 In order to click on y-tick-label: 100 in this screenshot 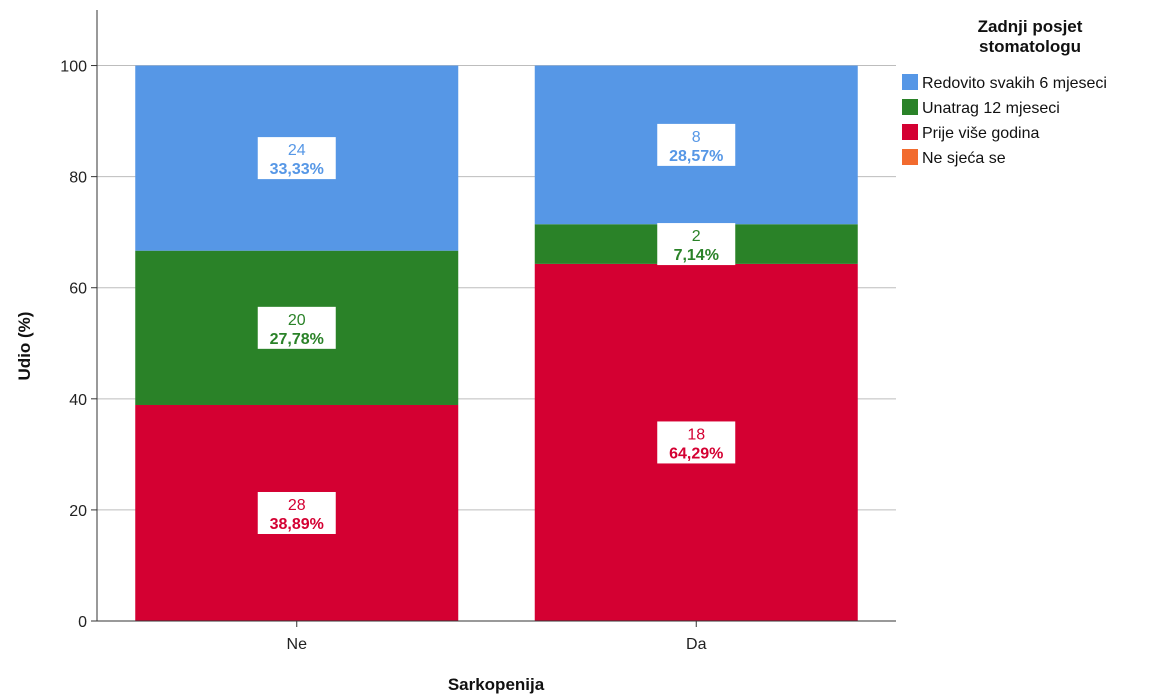, I will do `click(73, 67)`.